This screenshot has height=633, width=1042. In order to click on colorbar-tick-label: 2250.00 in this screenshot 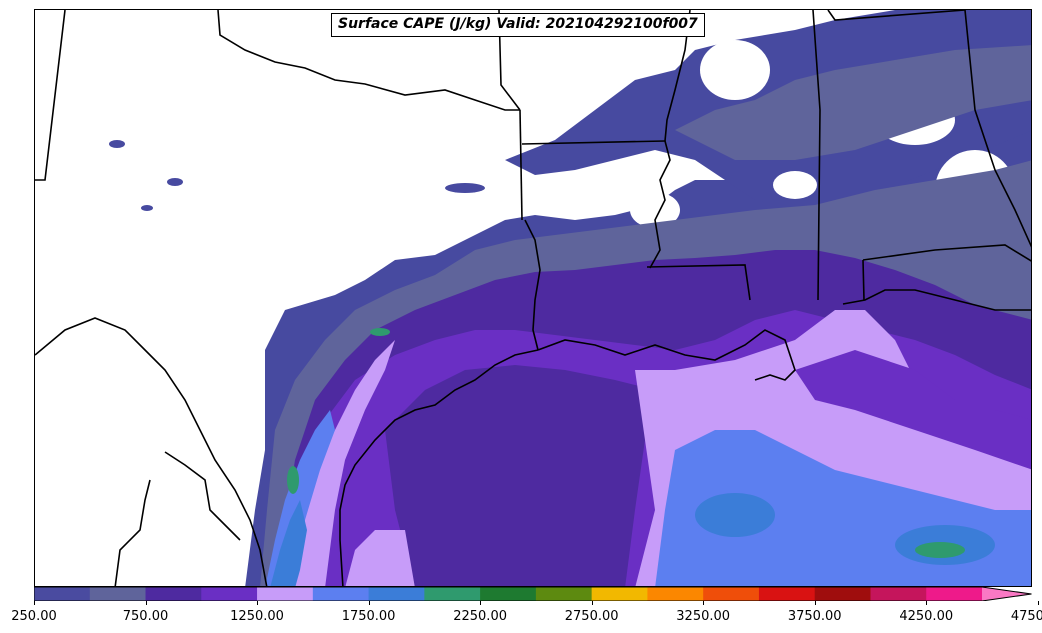, I will do `click(480, 616)`.